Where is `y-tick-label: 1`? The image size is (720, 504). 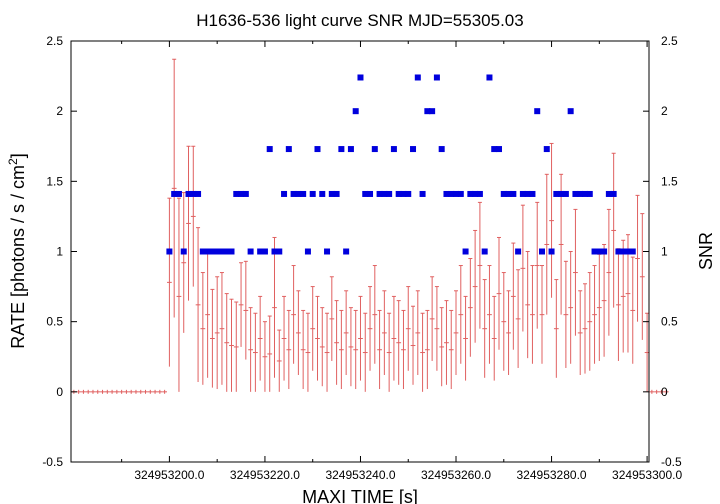
y-tick-label: 1 is located at coordinates (59, 252).